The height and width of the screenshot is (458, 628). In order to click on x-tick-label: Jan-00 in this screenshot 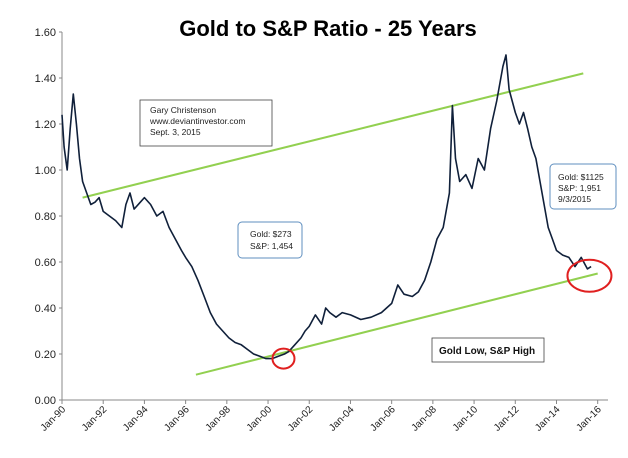, I will do `click(260, 419)`.